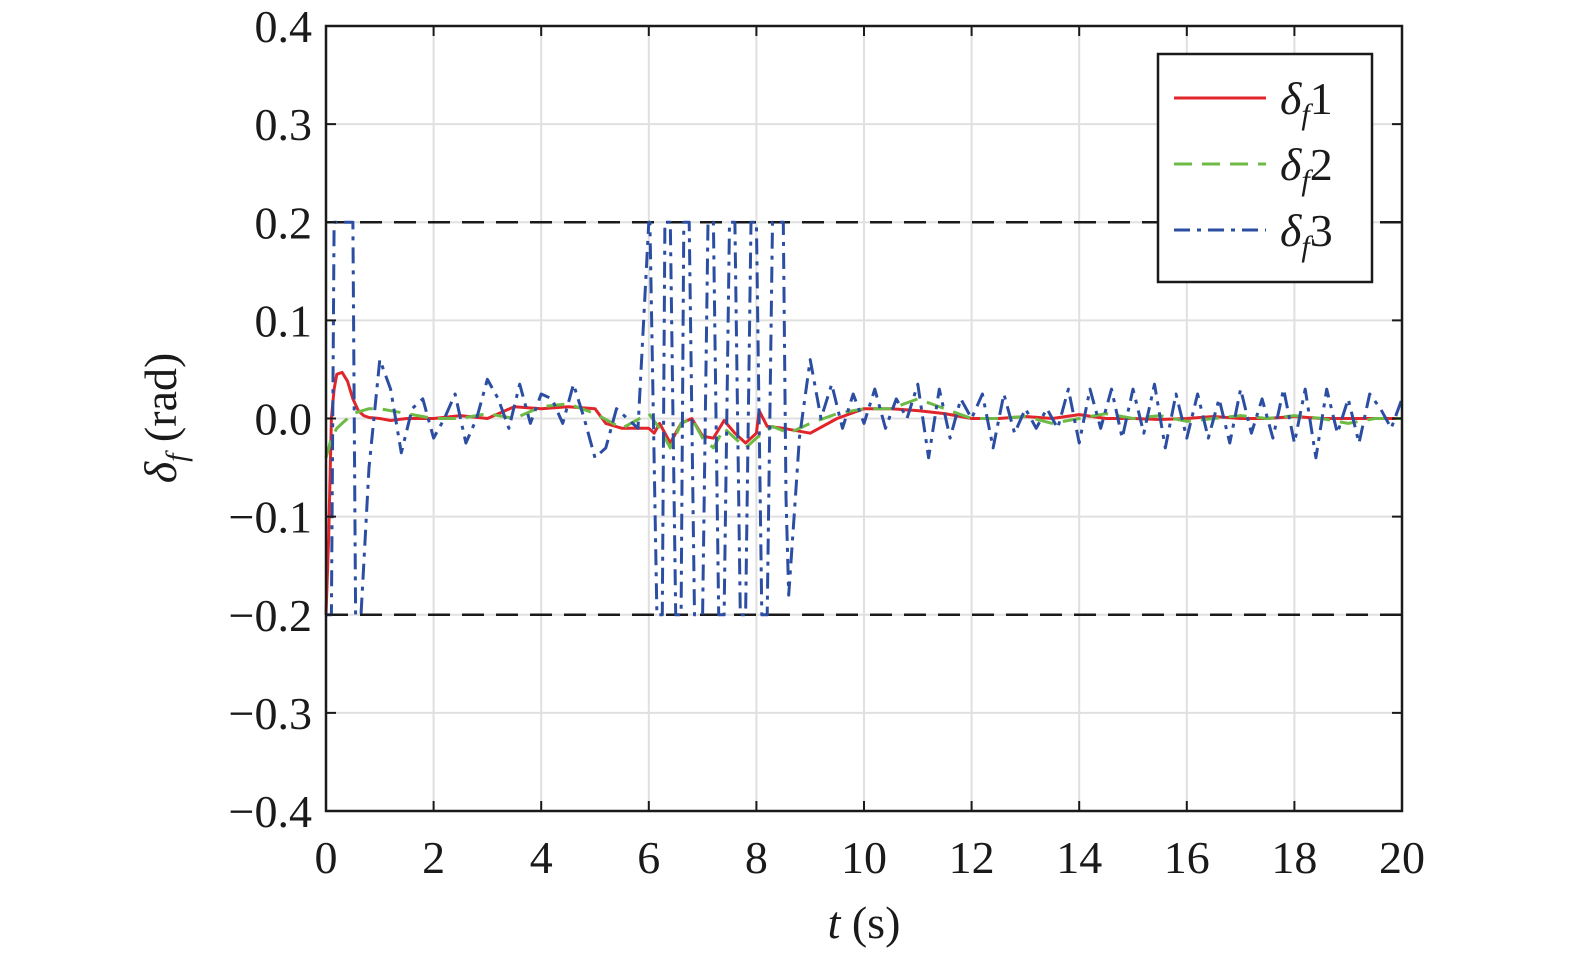 The width and height of the screenshot is (1575, 957). I want to click on legend-label-3: δf3, so click(1306, 234).